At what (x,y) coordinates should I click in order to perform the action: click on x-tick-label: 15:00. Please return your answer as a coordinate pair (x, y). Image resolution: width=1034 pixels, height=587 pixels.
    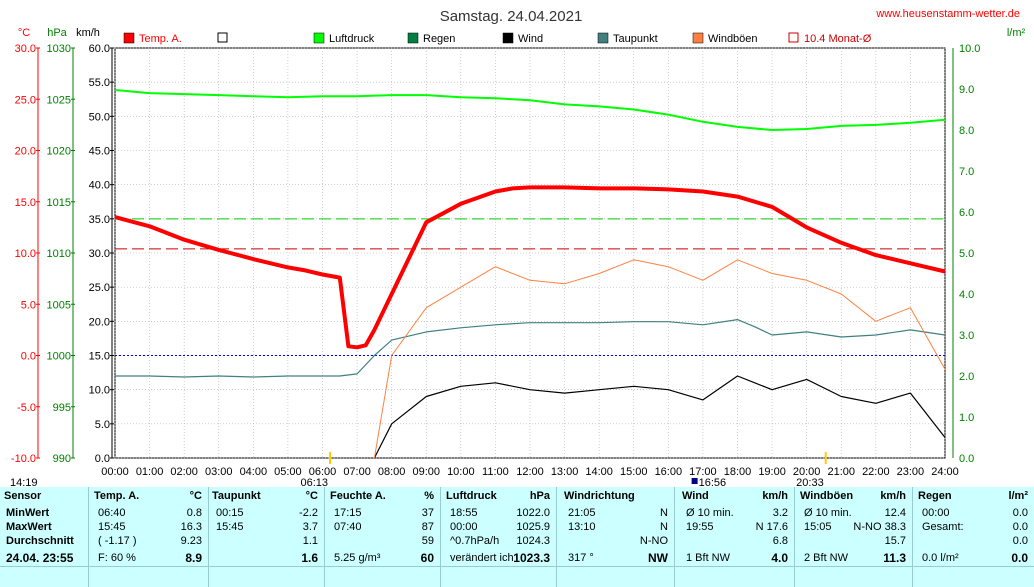
    Looking at the image, I should click on (634, 472).